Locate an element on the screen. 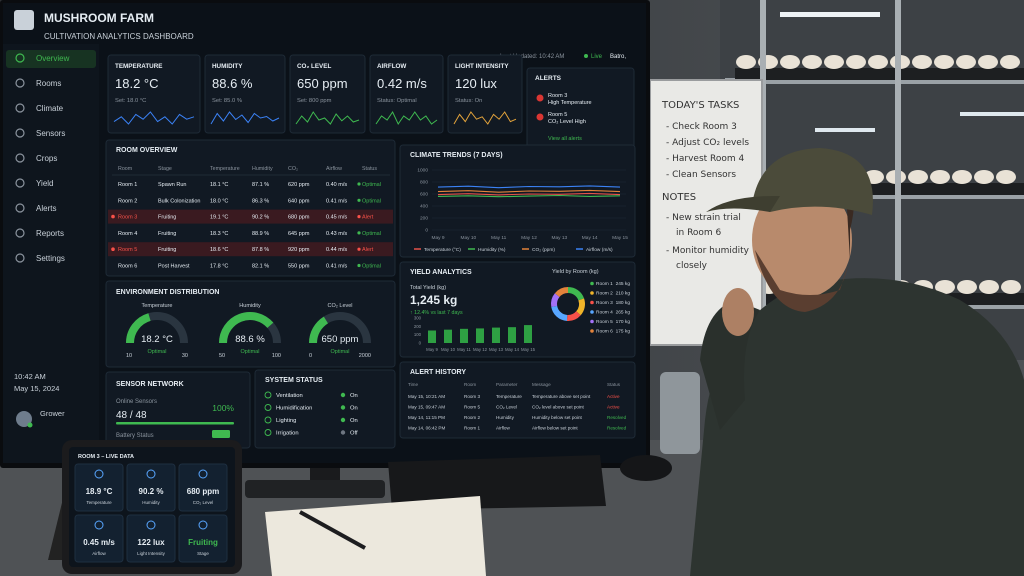  legend-label: Room 3 is located at coordinates (604, 303).